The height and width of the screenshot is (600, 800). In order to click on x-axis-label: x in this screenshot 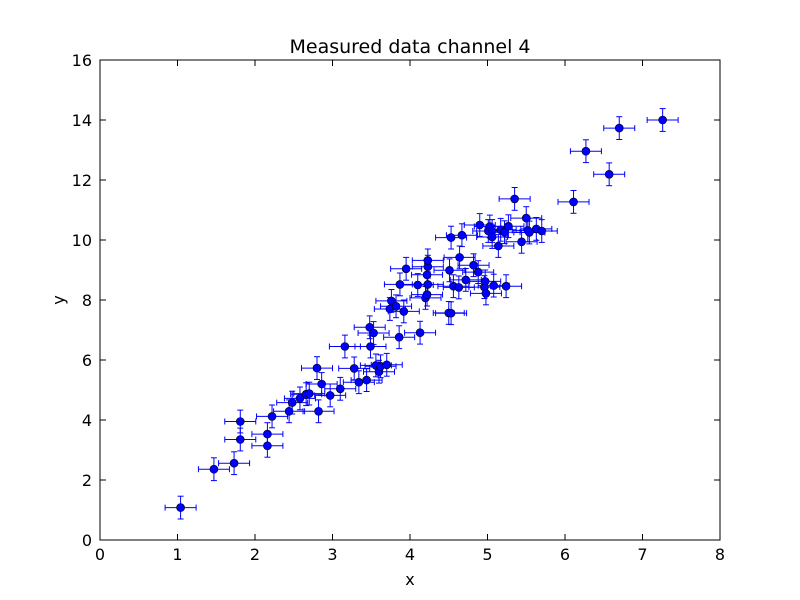, I will do `click(409, 579)`.